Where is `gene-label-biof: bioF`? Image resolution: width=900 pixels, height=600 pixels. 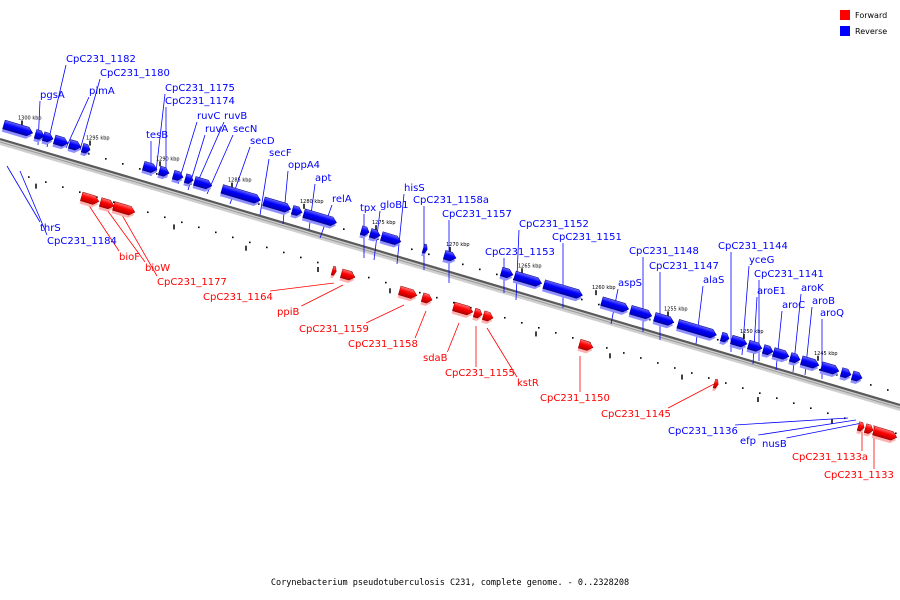 gene-label-biof: bioF is located at coordinates (129, 257).